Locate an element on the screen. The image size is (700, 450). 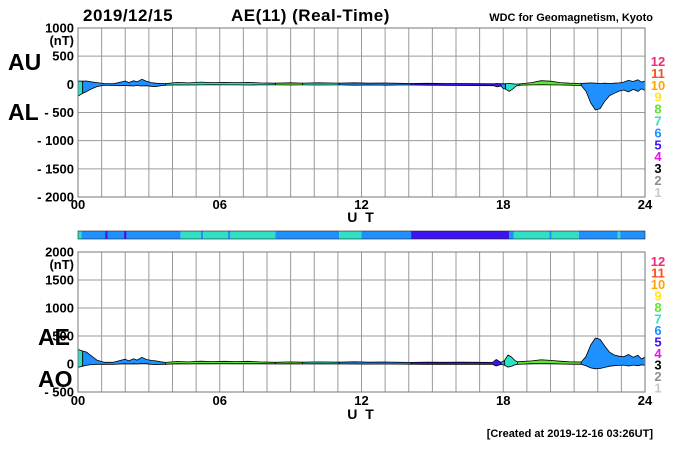
y-unit-label: (nT) is located at coordinates (61, 40).